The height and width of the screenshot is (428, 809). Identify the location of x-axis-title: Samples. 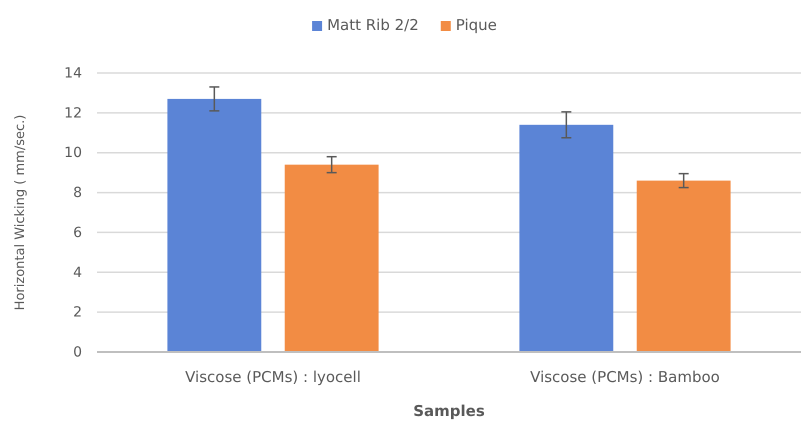
(449, 411).